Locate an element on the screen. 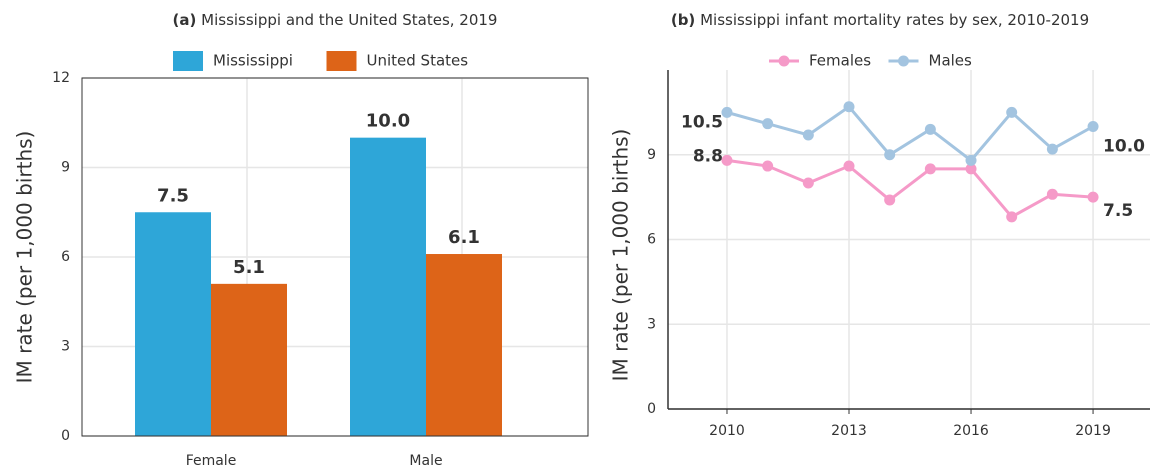  legend-label: Males is located at coordinates (951, 61).